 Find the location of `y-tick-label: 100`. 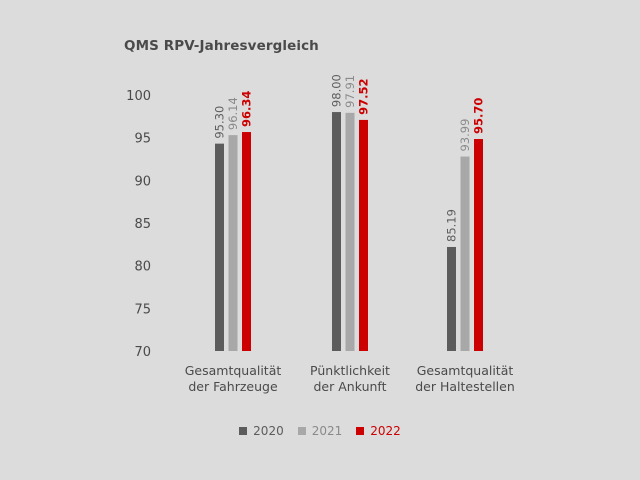

y-tick-label: 100 is located at coordinates (138, 96).